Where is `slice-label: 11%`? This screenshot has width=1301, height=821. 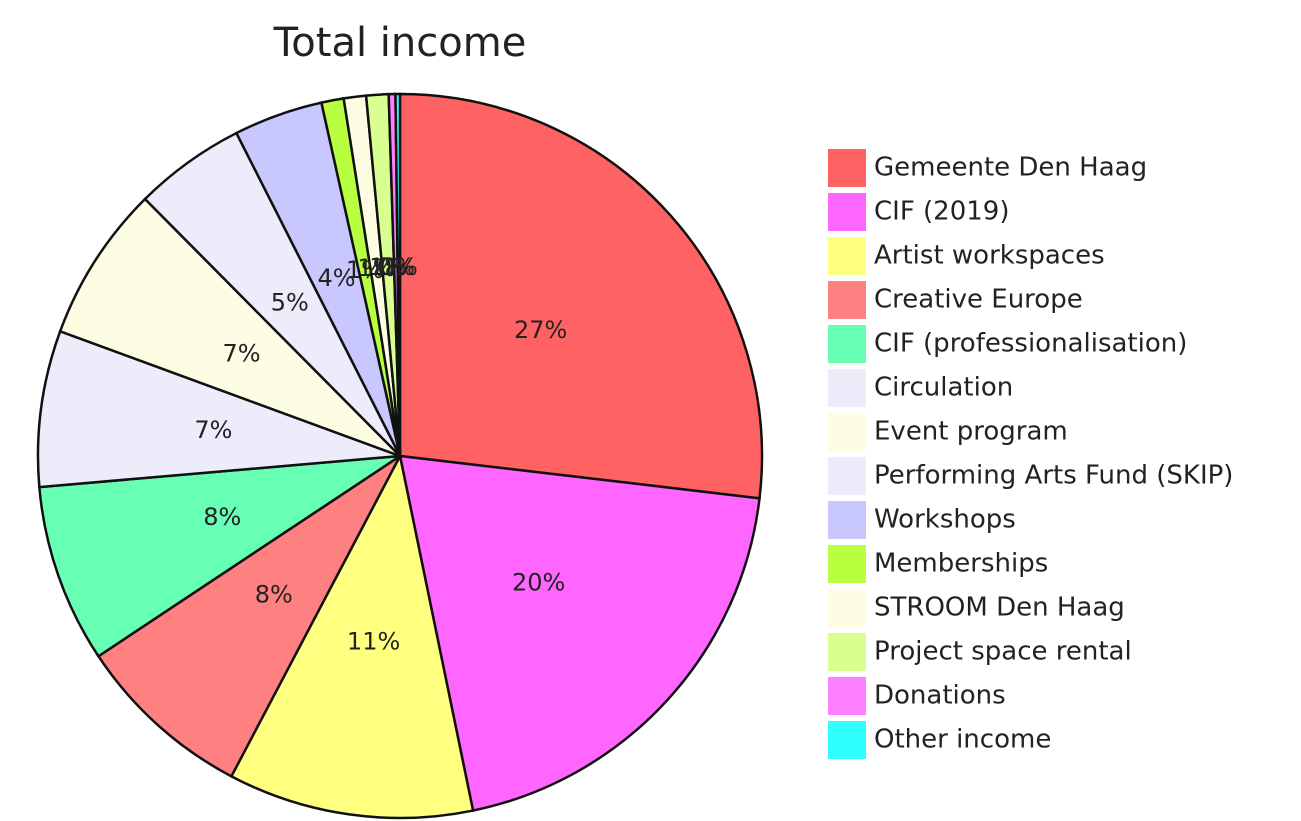
slice-label: 11% is located at coordinates (373, 641).